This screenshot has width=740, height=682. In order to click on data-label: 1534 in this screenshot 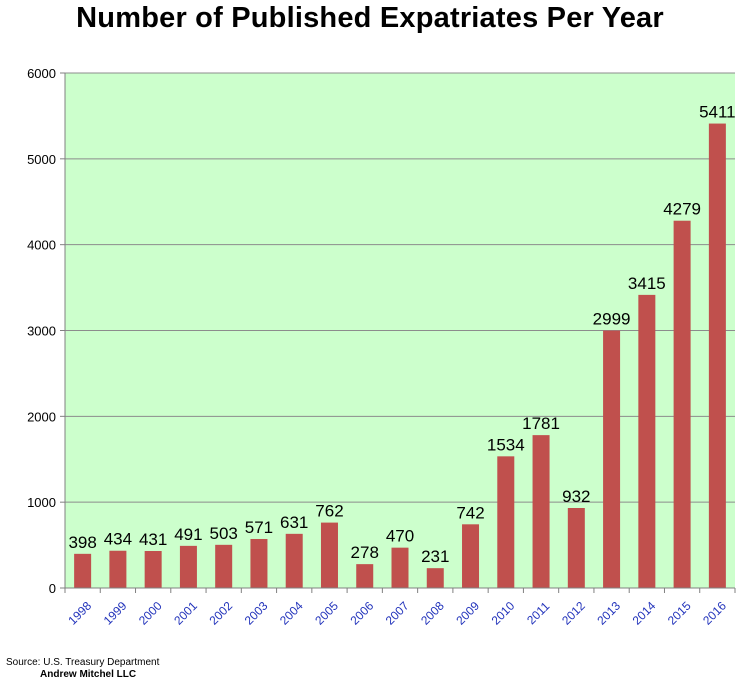, I will do `click(506, 444)`.